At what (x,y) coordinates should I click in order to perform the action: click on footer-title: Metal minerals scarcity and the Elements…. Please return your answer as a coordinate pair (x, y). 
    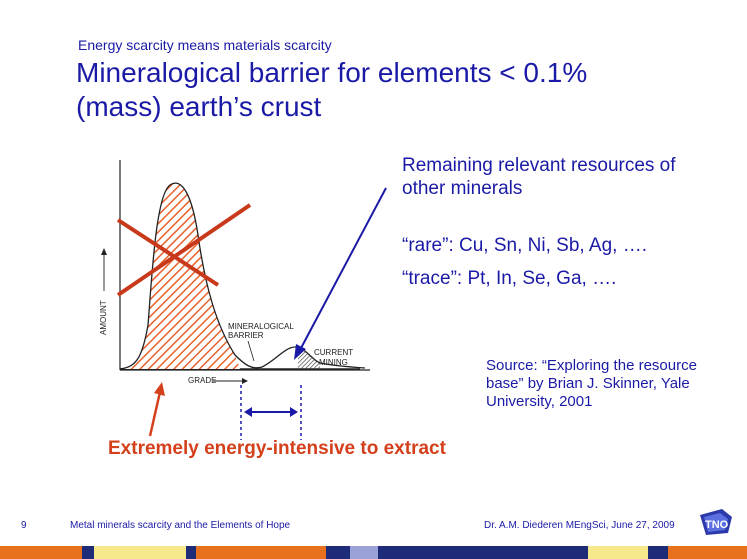
    Looking at the image, I should click on (180, 525).